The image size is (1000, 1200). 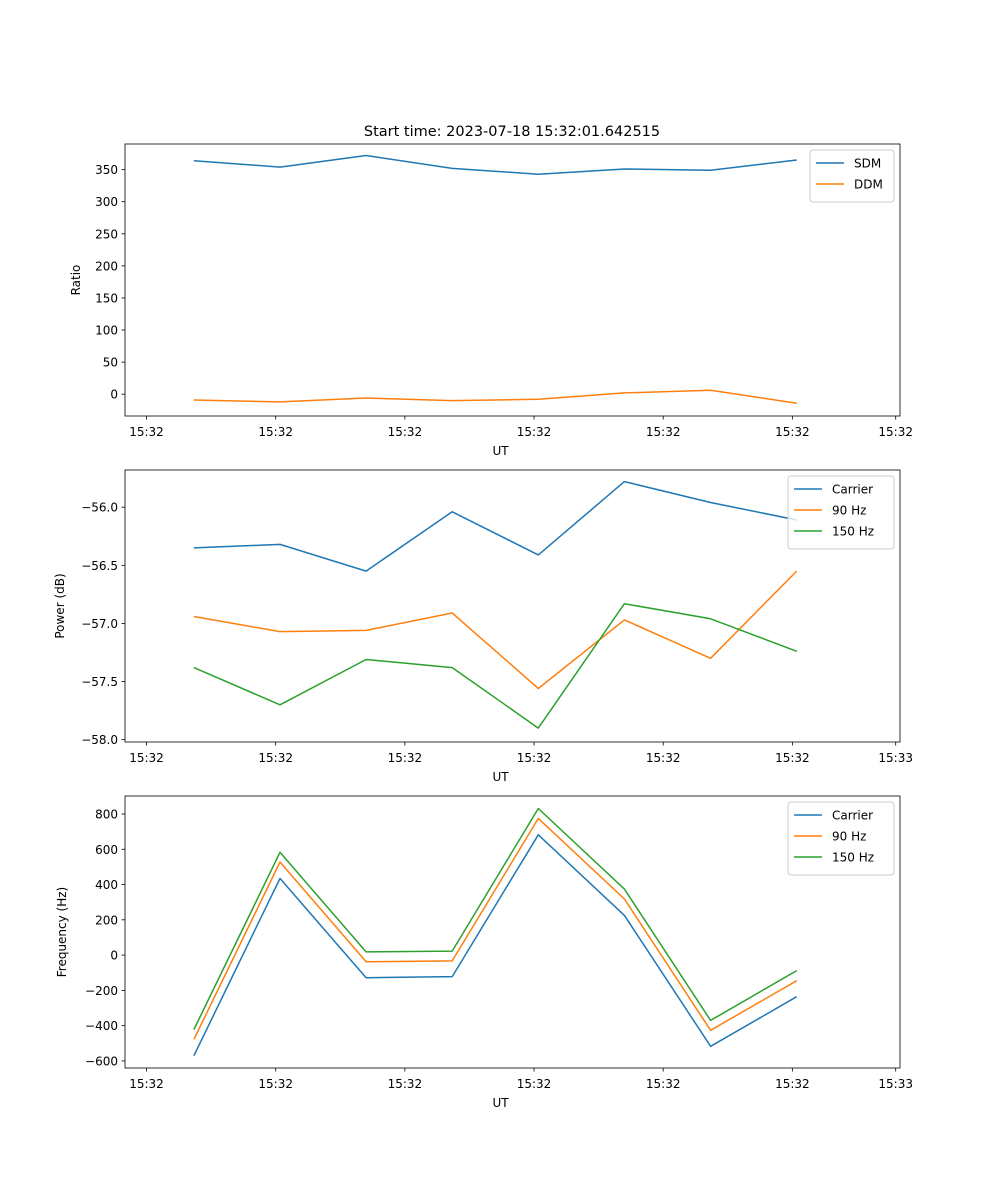 I want to click on plot-1-y-tick-label: 250, so click(x=106, y=234).